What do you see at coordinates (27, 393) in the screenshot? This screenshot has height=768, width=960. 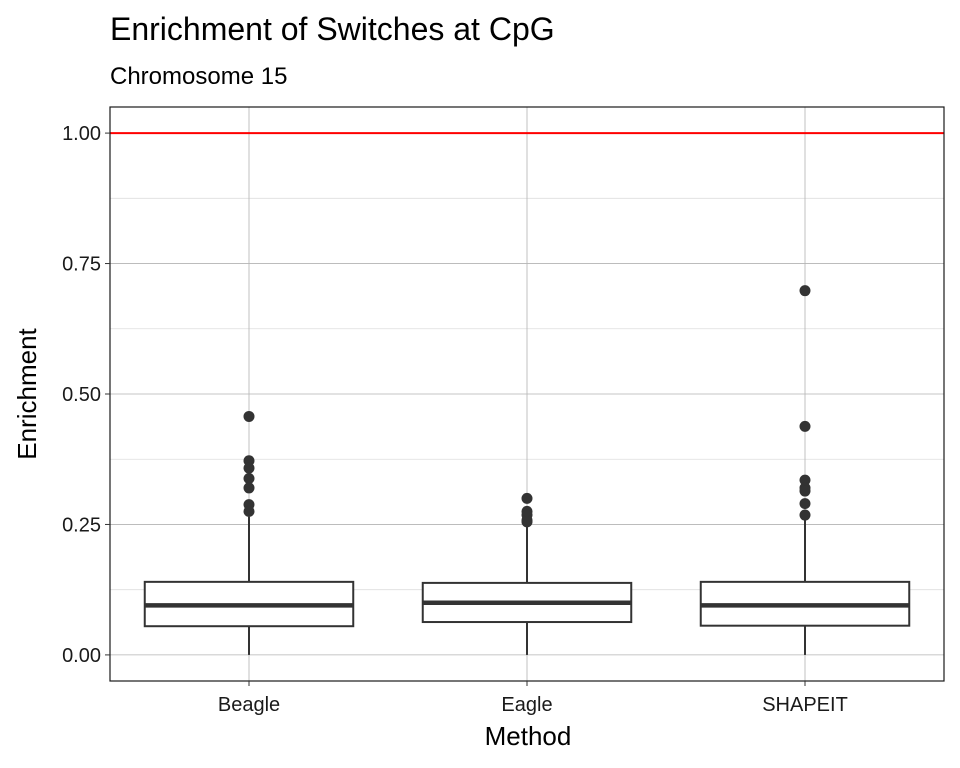 I see `y-axis-title: Enrichment` at bounding box center [27, 393].